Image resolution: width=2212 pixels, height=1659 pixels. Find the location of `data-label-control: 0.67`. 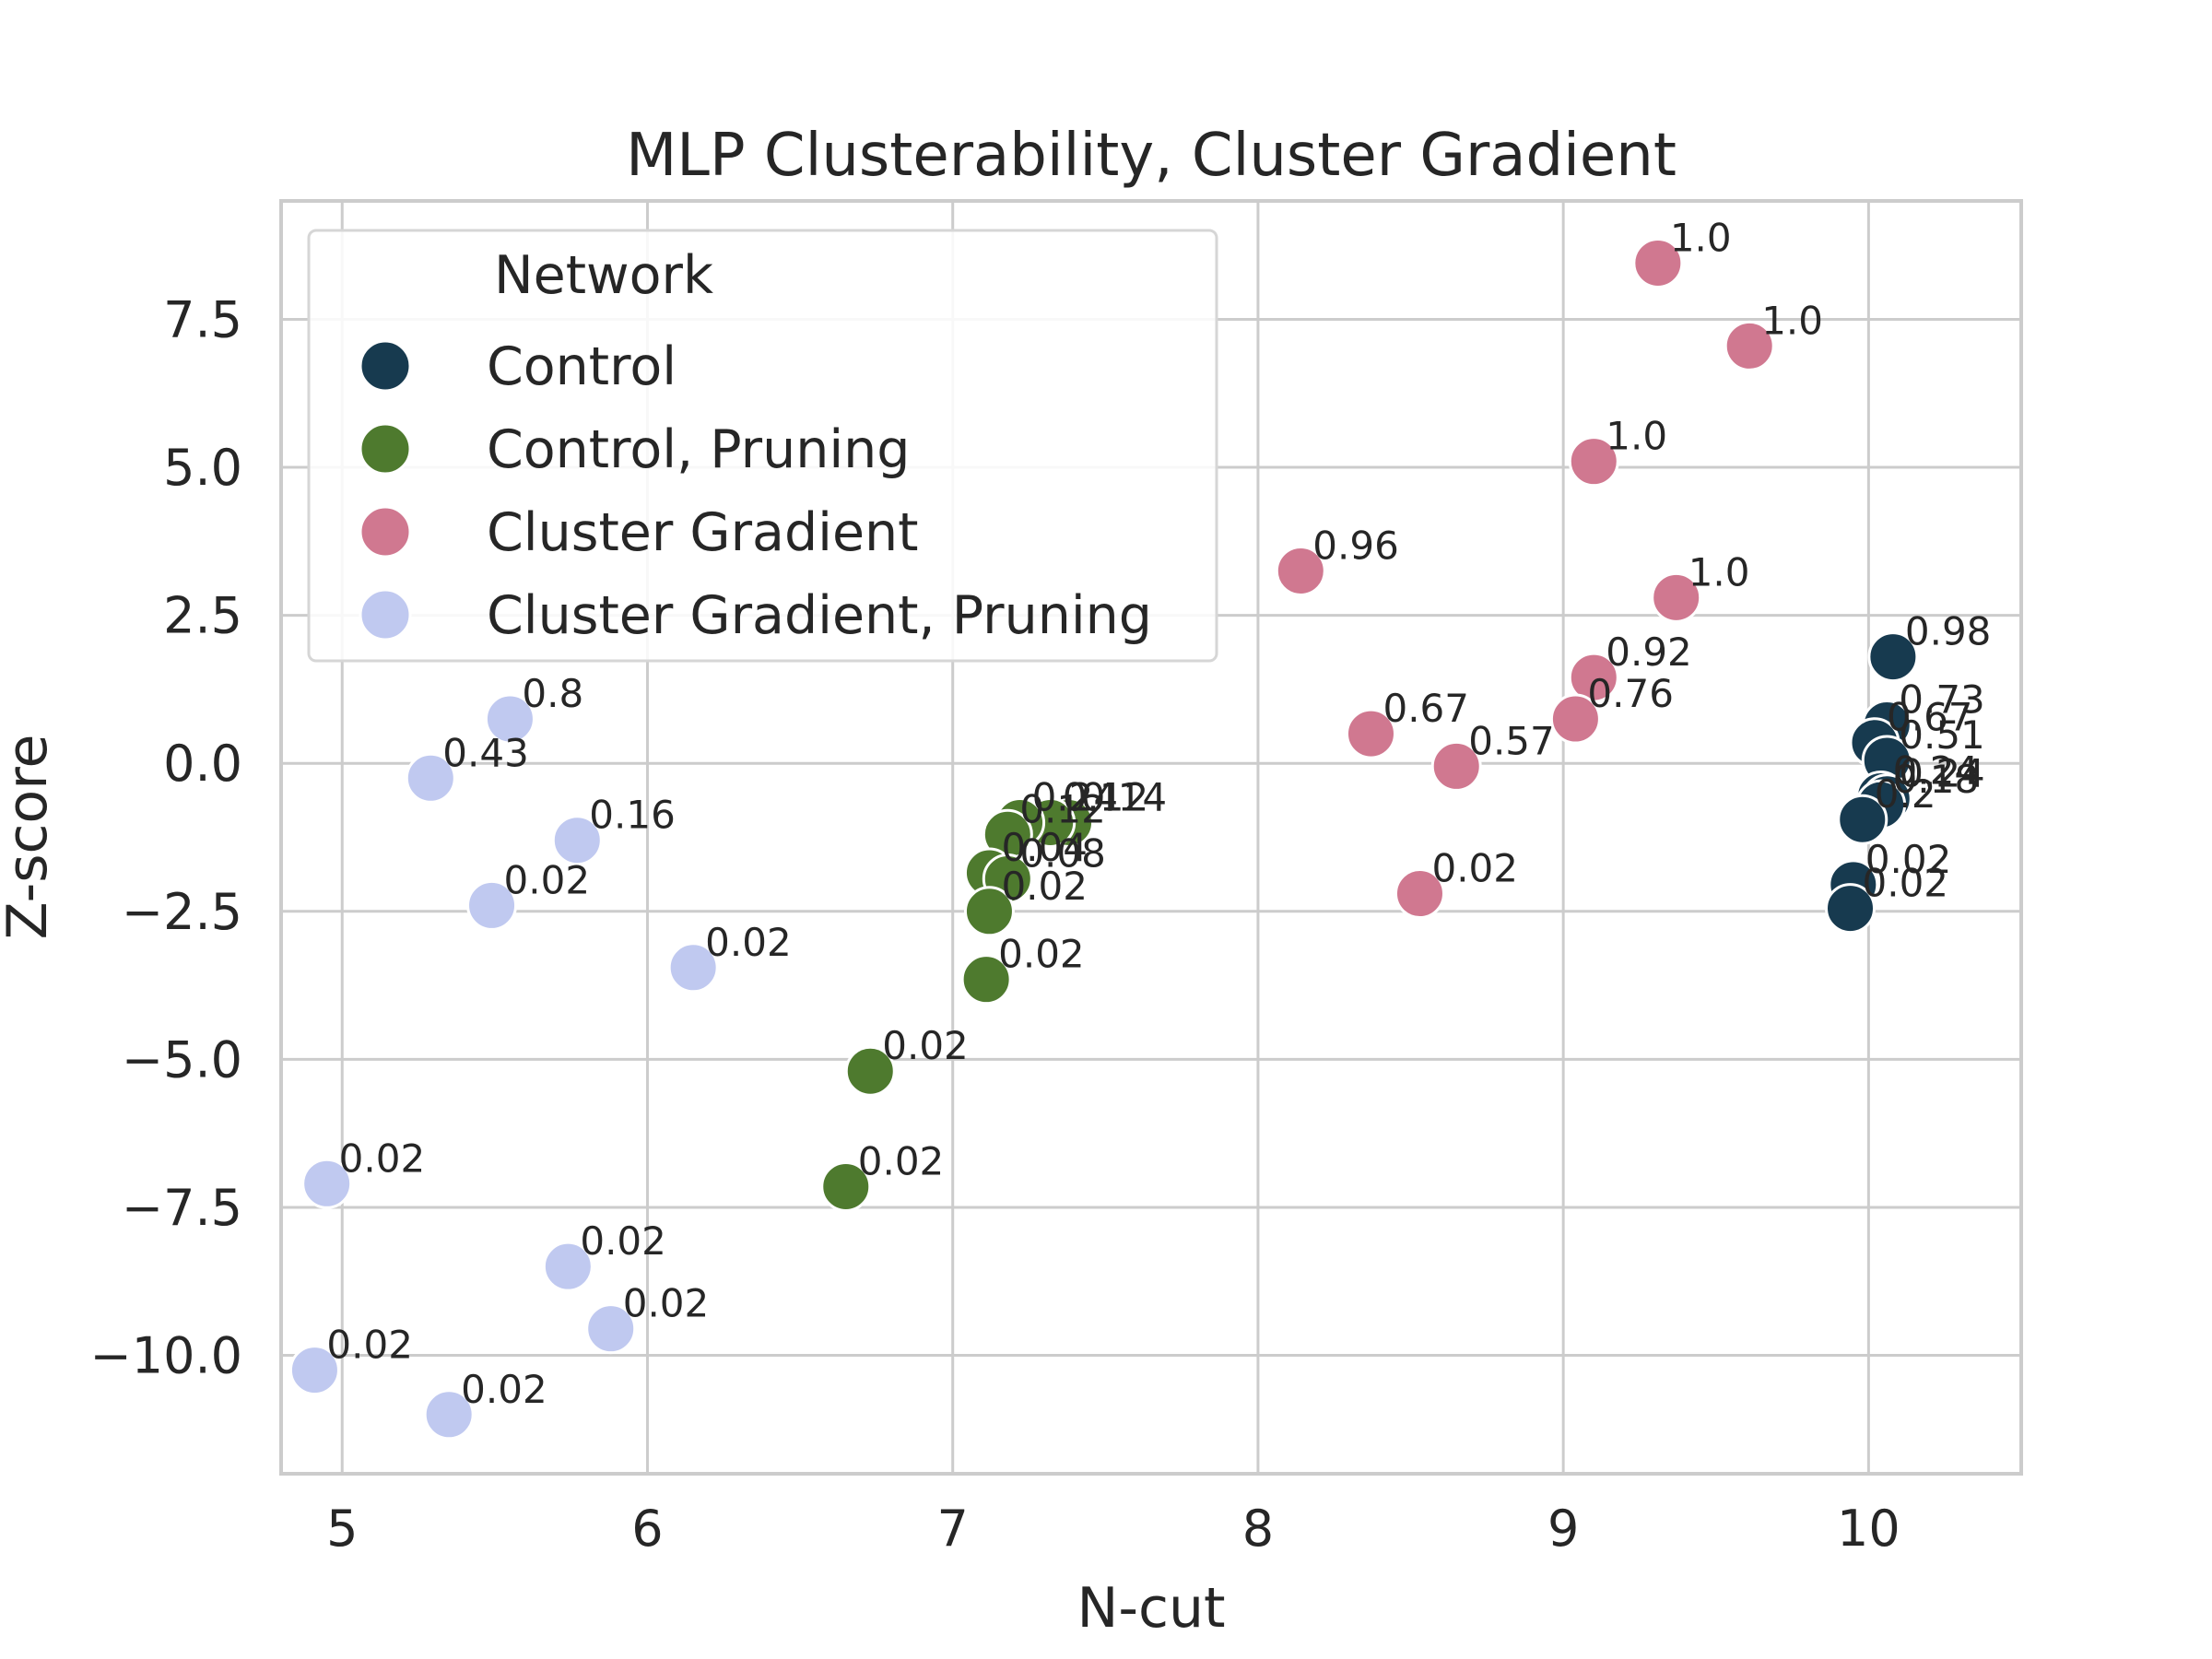

data-label-control: 0.67 is located at coordinates (1930, 717).